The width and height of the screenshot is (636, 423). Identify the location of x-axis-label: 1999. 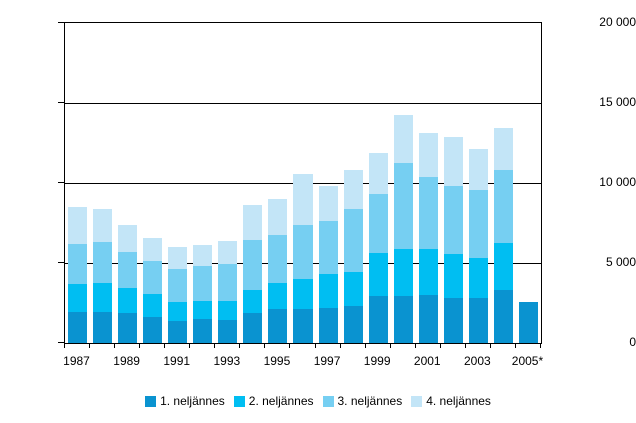
(377, 361).